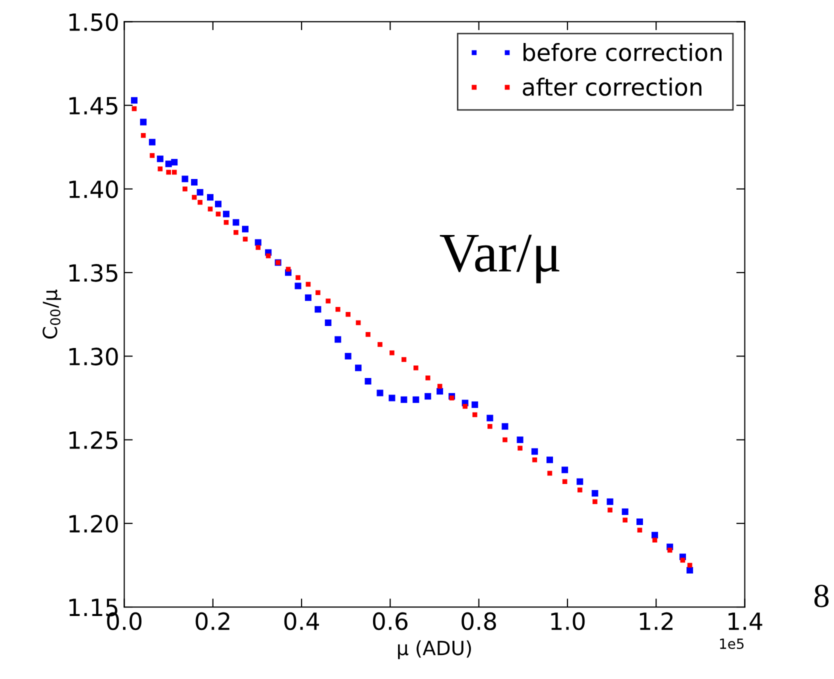  Describe the element at coordinates (93, 523) in the screenshot. I see `y-tick-label: 1.20` at that location.